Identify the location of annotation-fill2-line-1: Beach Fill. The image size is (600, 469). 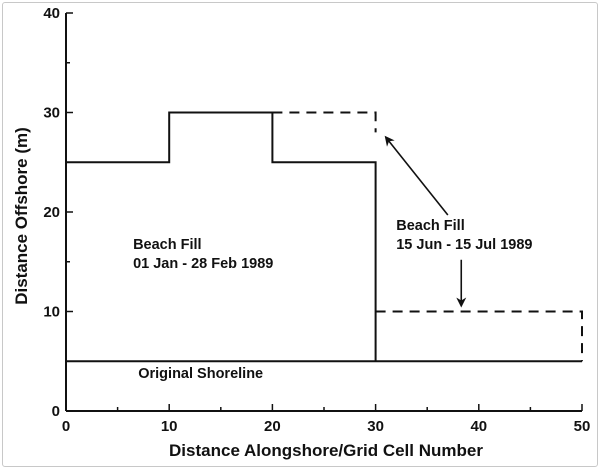
(430, 226).